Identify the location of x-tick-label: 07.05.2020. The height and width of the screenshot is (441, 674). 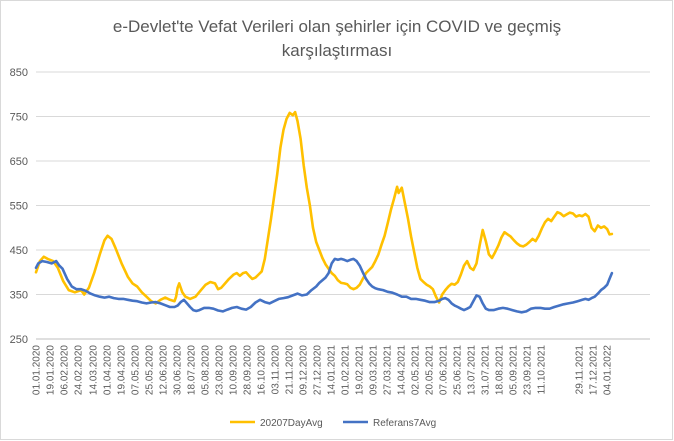
(135, 370).